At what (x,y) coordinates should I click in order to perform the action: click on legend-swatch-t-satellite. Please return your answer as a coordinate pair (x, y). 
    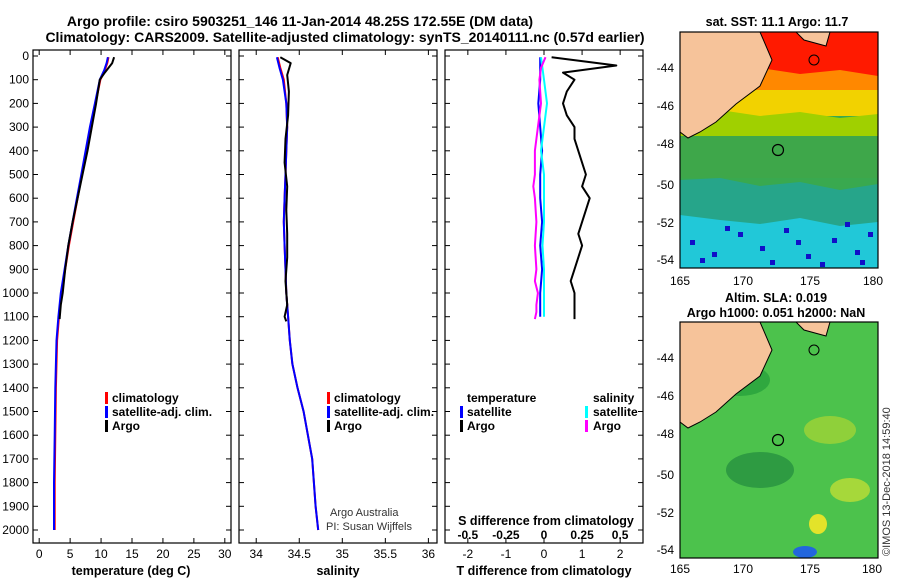
    Looking at the image, I should click on (461, 412).